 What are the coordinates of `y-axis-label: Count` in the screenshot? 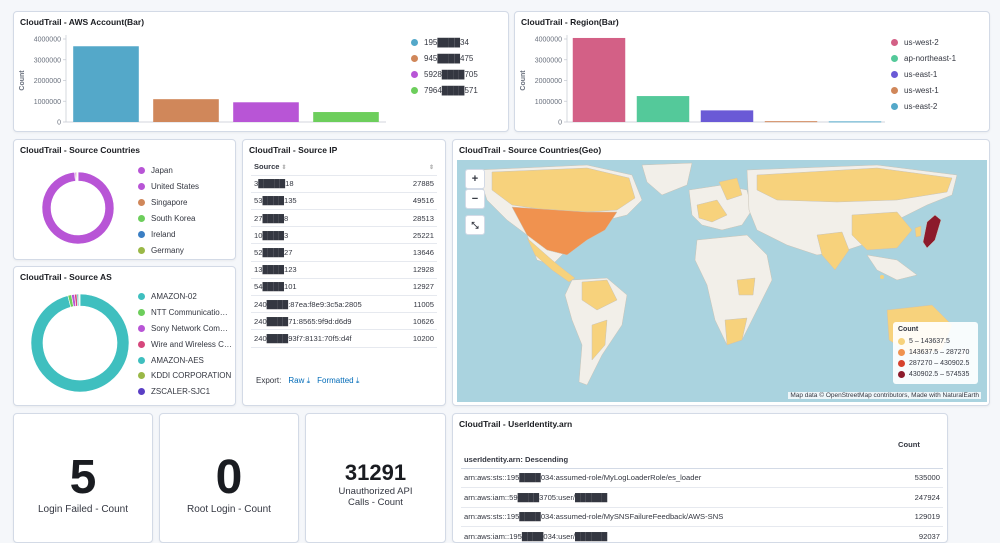 It's located at (22, 80).